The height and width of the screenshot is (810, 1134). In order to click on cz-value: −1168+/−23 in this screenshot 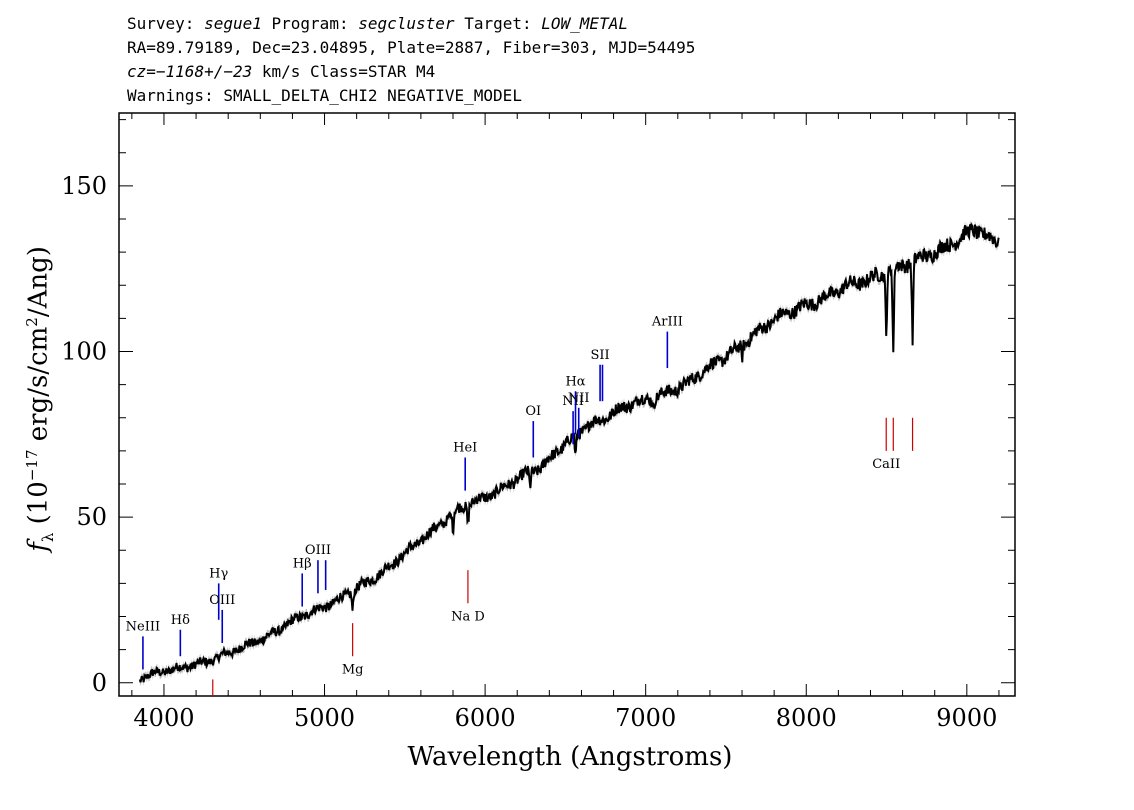, I will do `click(204, 71)`.